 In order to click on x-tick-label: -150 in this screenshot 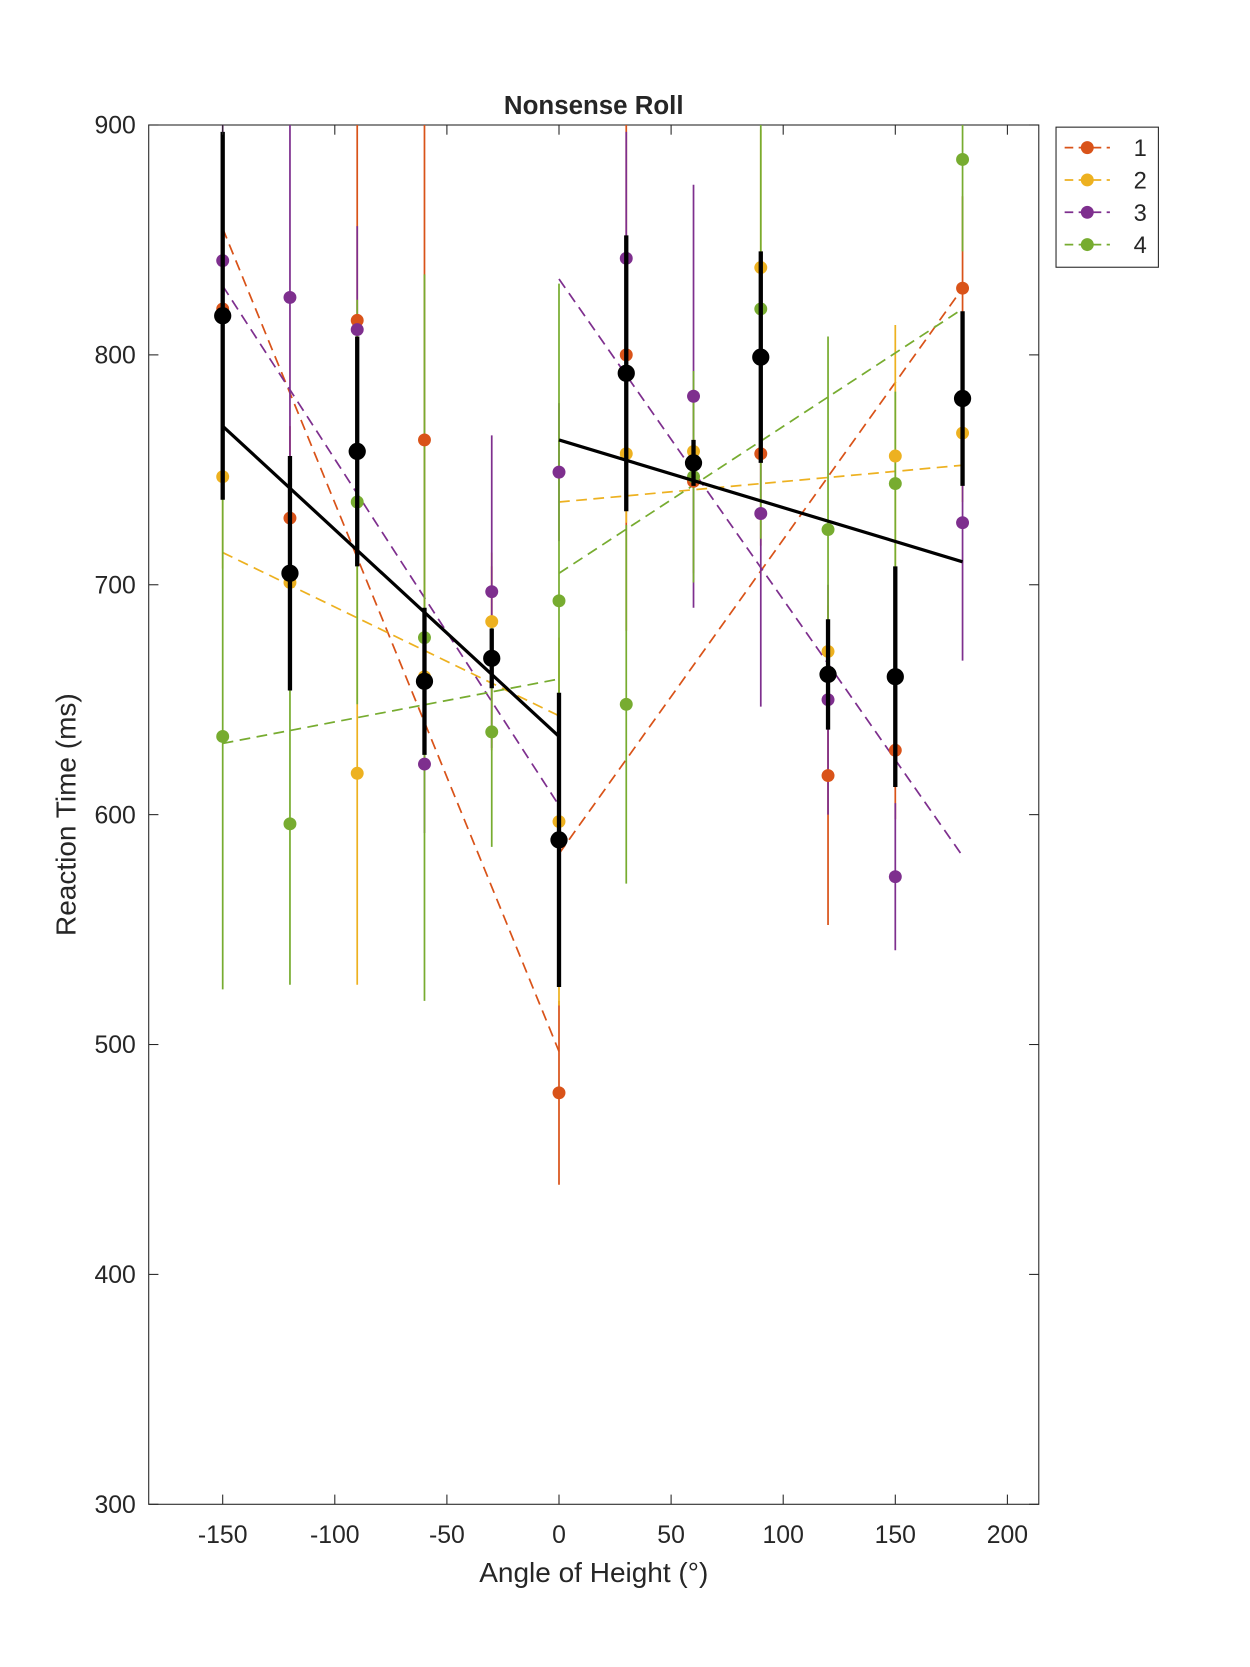, I will do `click(223, 1535)`.